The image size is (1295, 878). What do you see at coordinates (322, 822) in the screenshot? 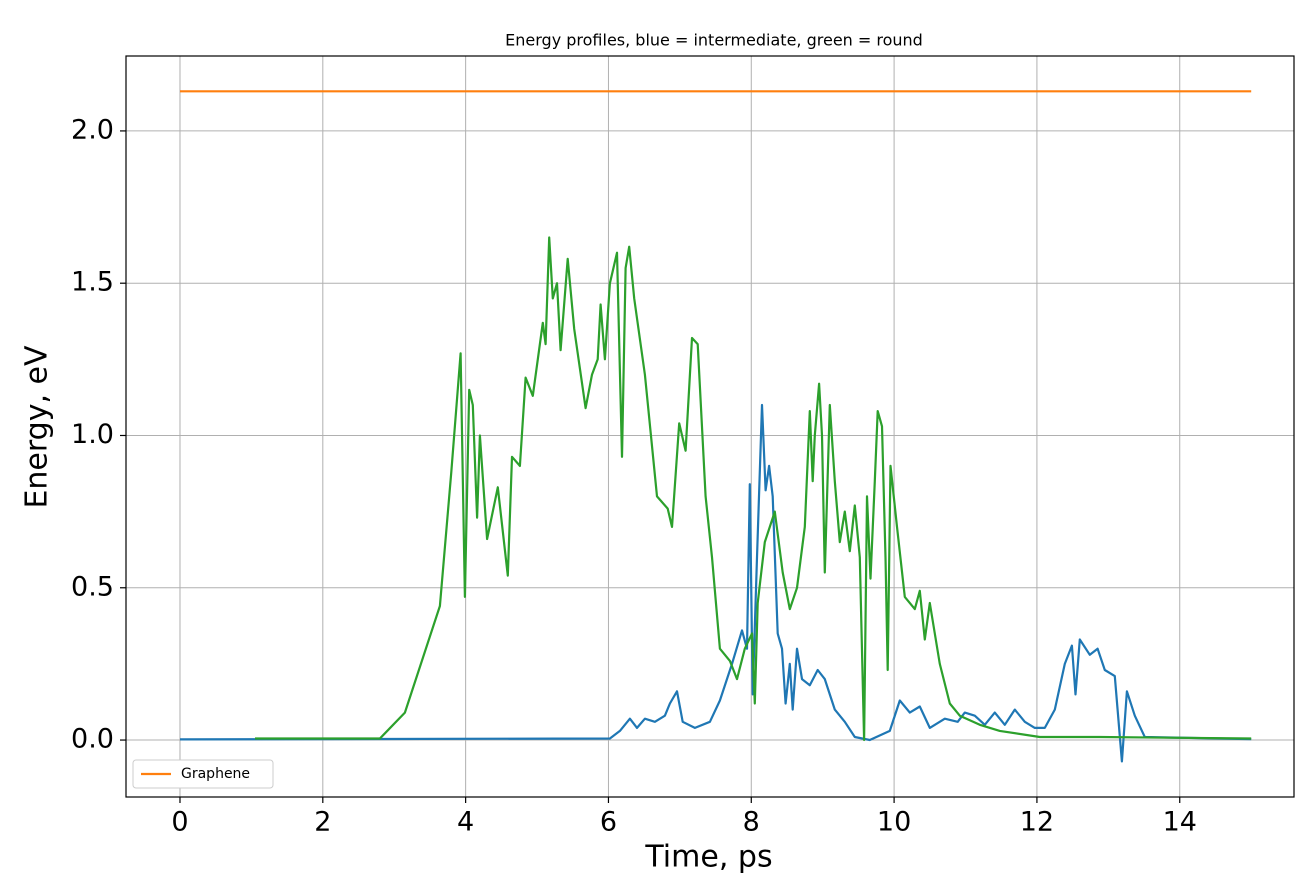
I see `x-tick-label: 2` at bounding box center [322, 822].